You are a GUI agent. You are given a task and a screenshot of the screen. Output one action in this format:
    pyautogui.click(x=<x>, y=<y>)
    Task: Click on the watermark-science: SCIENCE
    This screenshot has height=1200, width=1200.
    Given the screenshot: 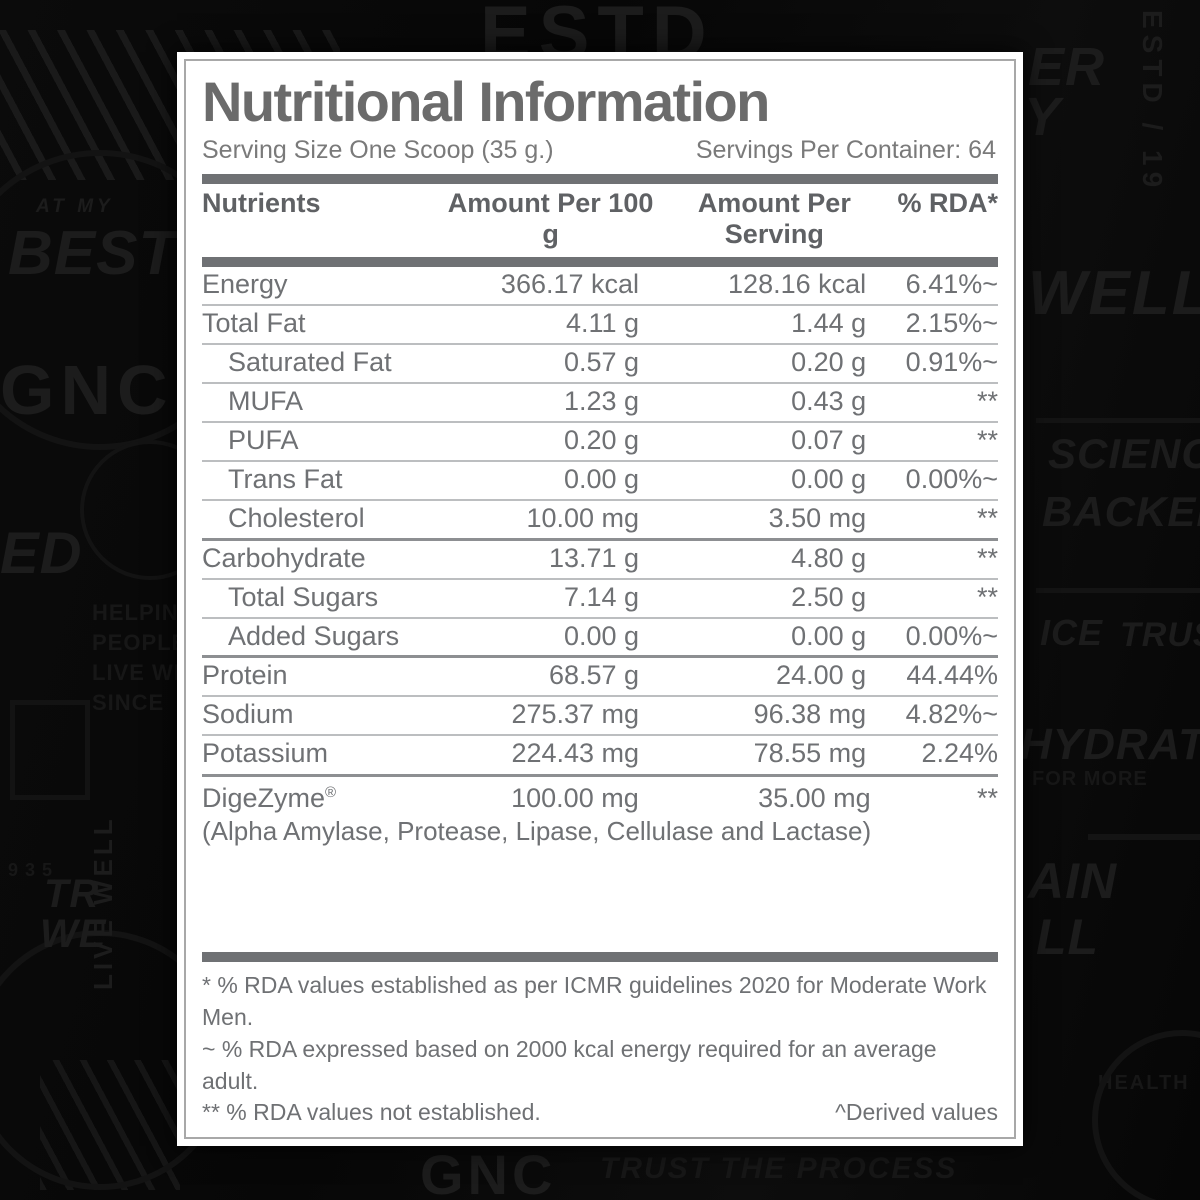 What is the action you would take?
    pyautogui.click(x=1124, y=453)
    